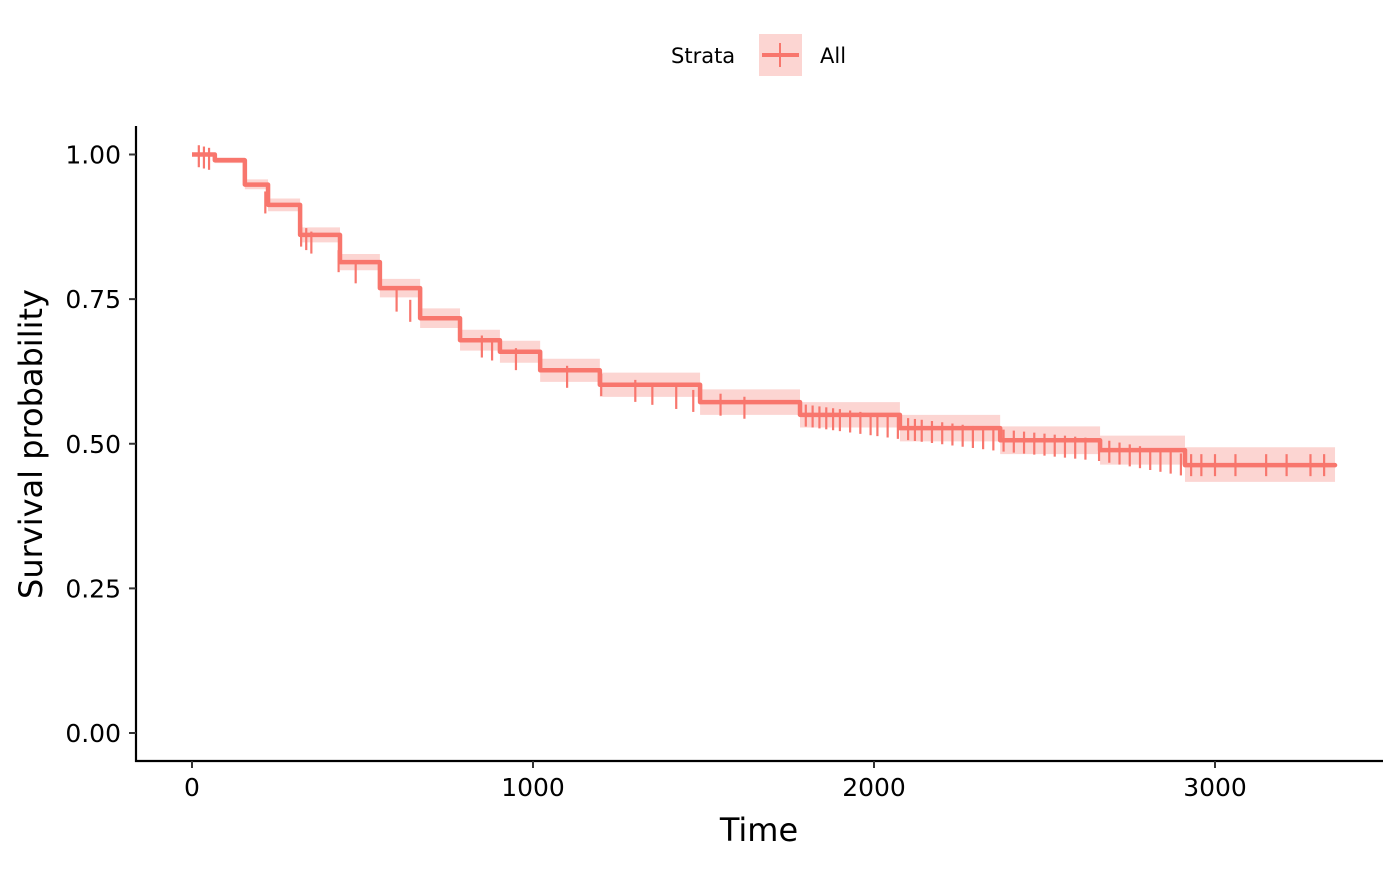 This screenshot has width=1400, height=870. Describe the element at coordinates (1215, 787) in the screenshot. I see `x-tick-label: 3000` at that location.